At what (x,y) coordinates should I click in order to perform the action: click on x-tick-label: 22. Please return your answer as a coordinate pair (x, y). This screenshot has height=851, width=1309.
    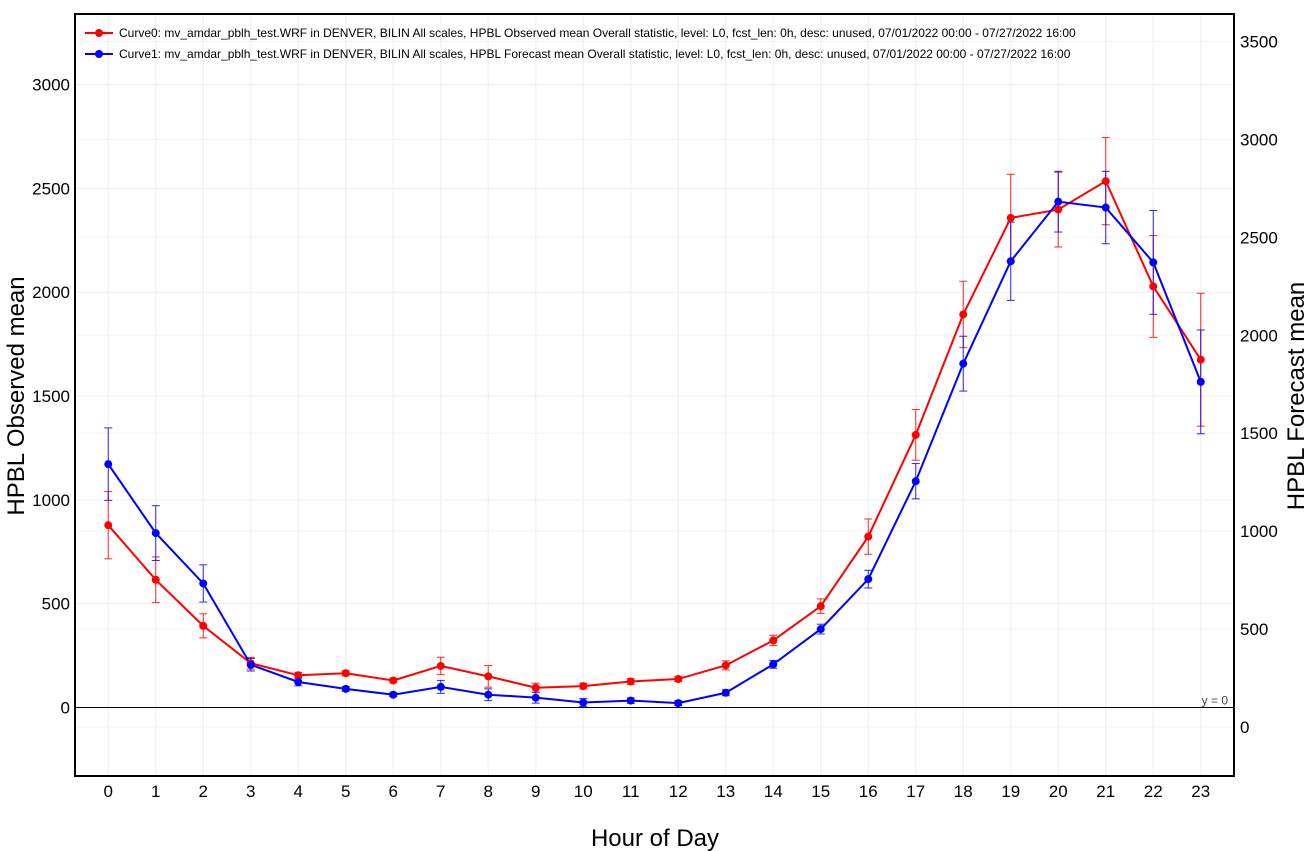
    Looking at the image, I should click on (1153, 791).